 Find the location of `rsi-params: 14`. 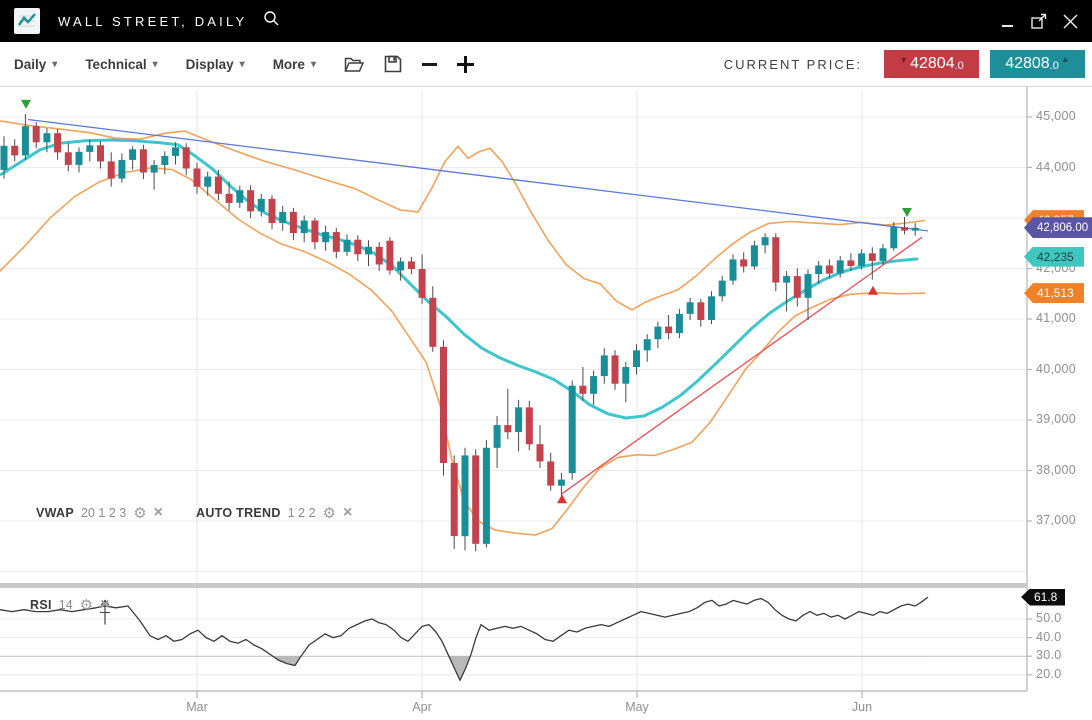

rsi-params: 14 is located at coordinates (65, 605).